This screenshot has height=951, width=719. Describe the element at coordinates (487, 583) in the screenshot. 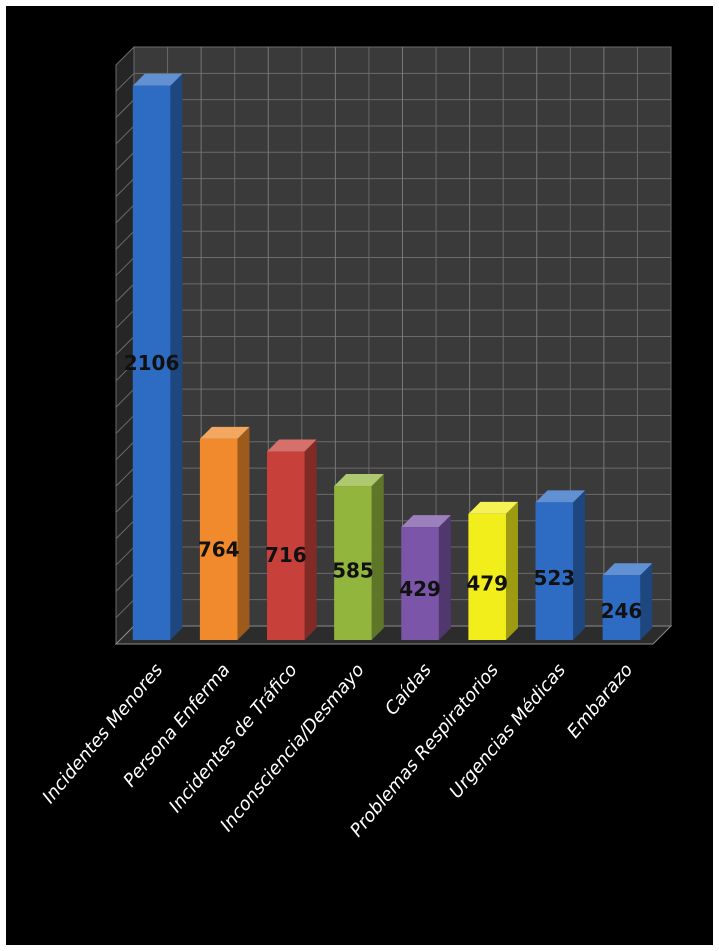

I see `data-label: 479` at that location.